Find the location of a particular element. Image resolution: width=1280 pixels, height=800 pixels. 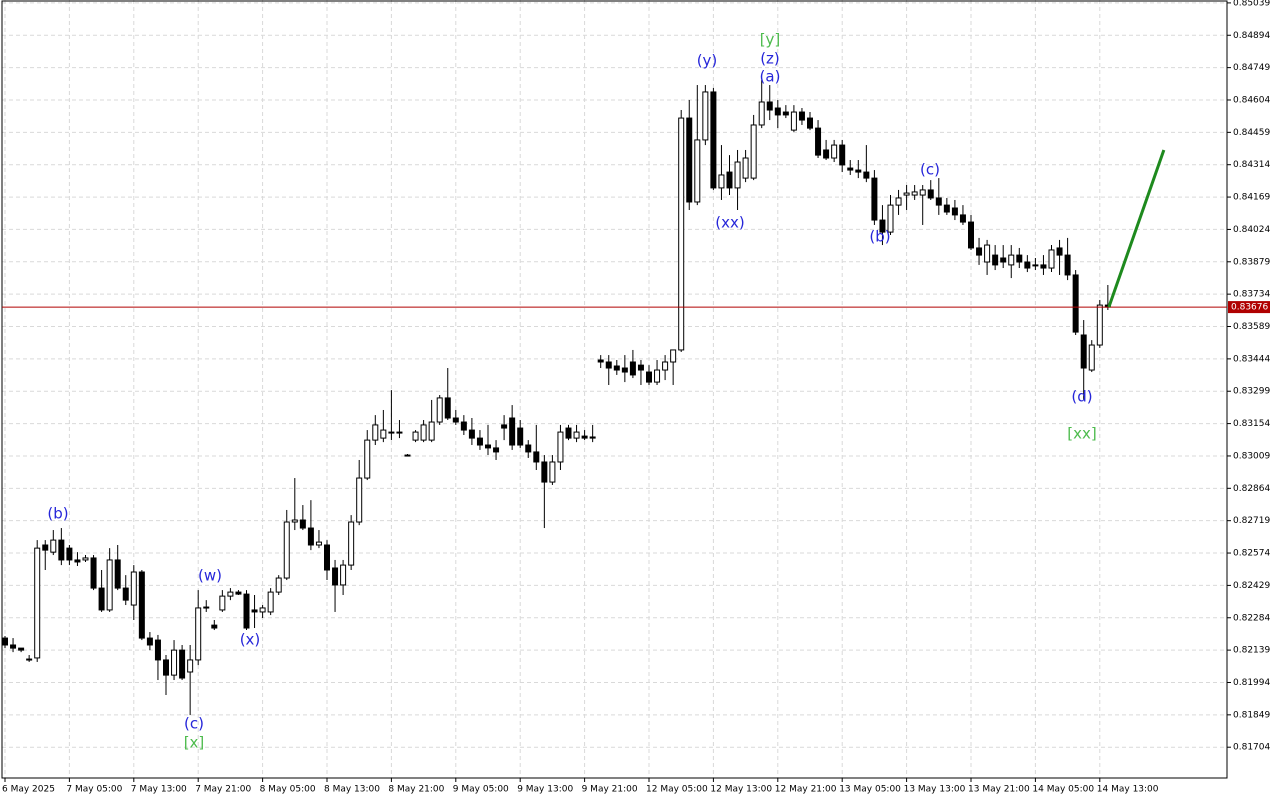

x-tick-label: 9 May 13:00 is located at coordinates (545, 790).